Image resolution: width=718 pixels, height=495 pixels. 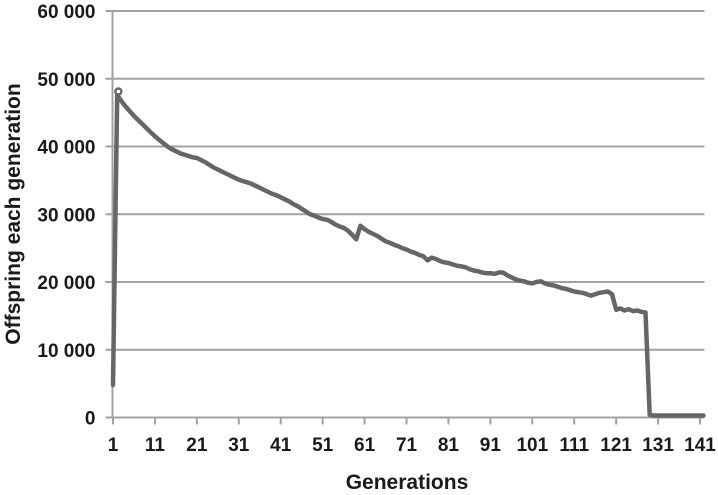 What do you see at coordinates (118, 91) in the screenshot?
I see `peak-loop-marker` at bounding box center [118, 91].